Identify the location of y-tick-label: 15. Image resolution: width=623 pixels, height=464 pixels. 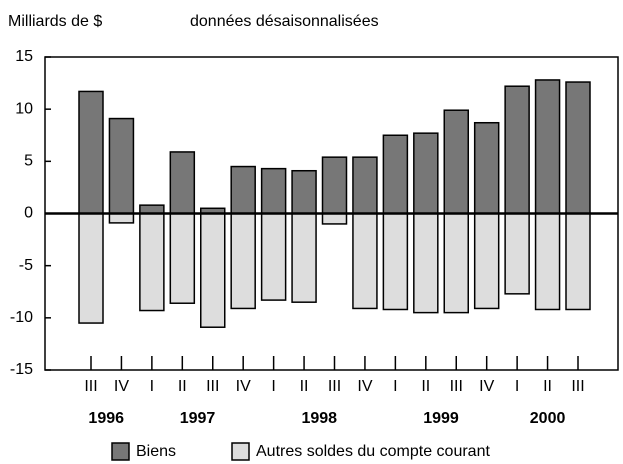
(24, 56).